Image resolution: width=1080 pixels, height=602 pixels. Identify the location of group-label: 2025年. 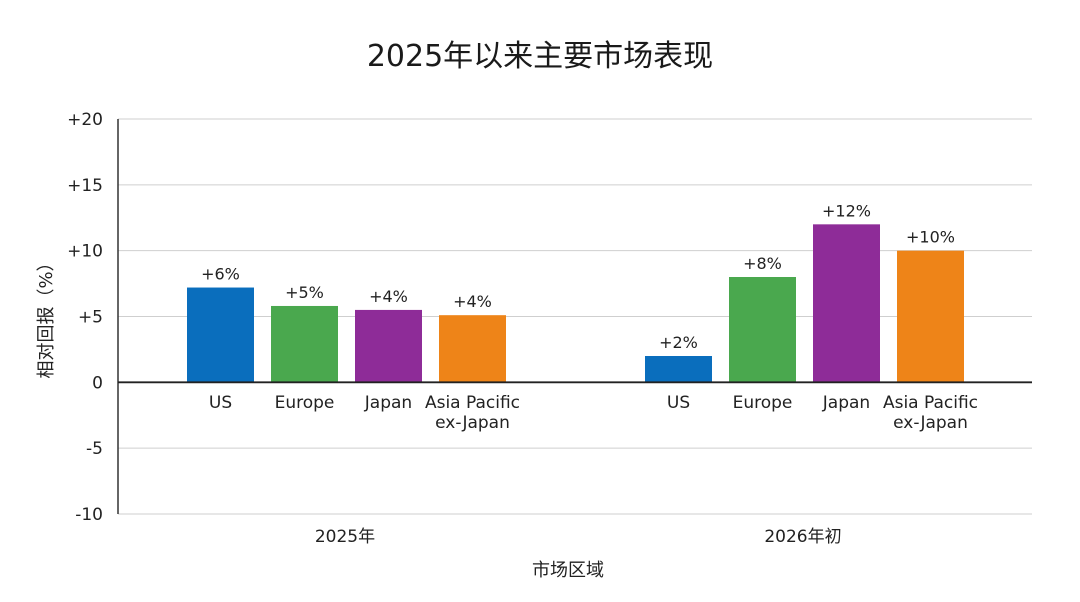
(345, 537).